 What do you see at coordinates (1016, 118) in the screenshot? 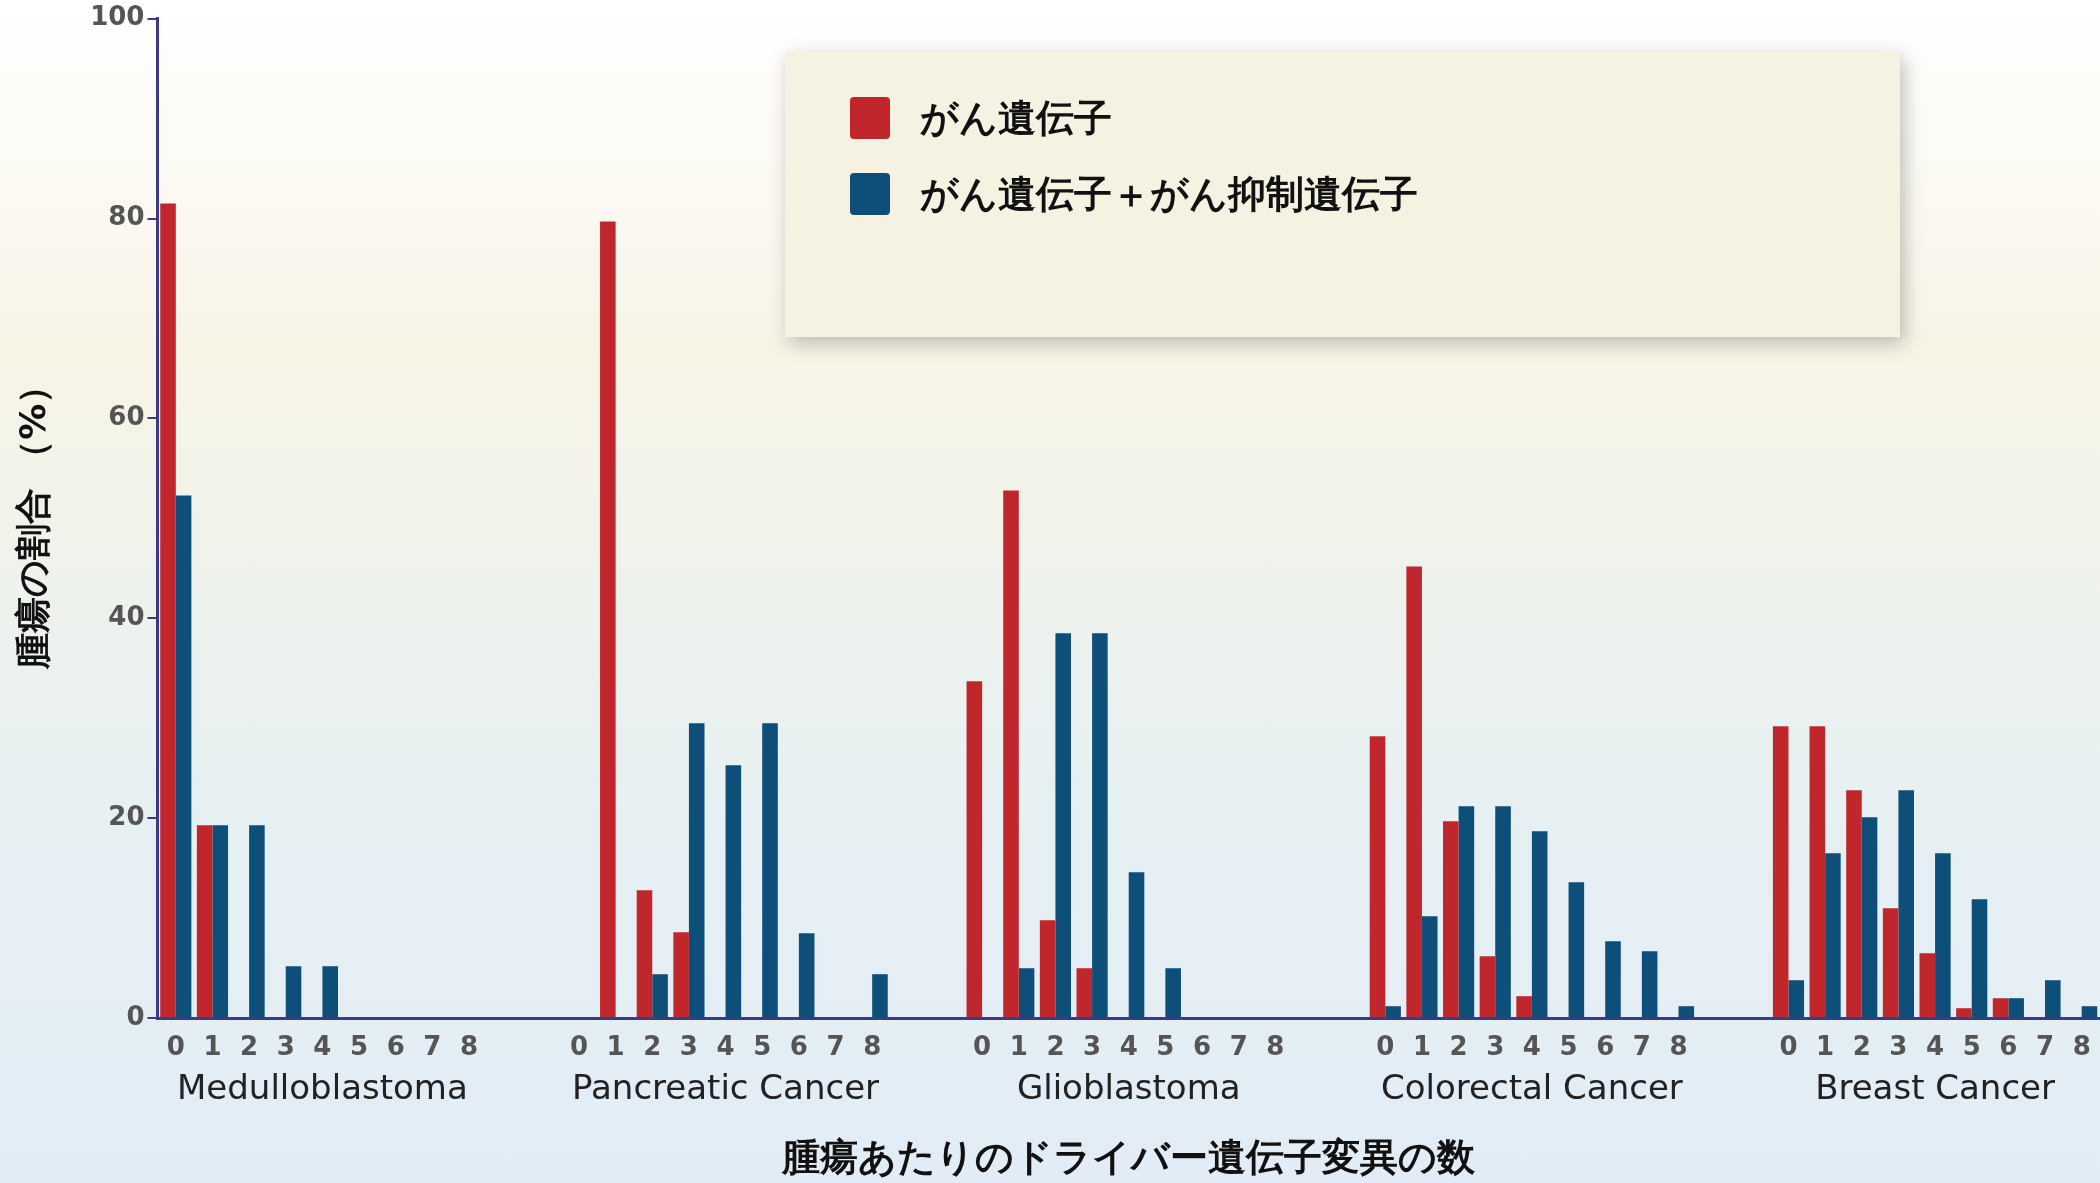
I see `legend-label: がん遺伝子` at bounding box center [1016, 118].